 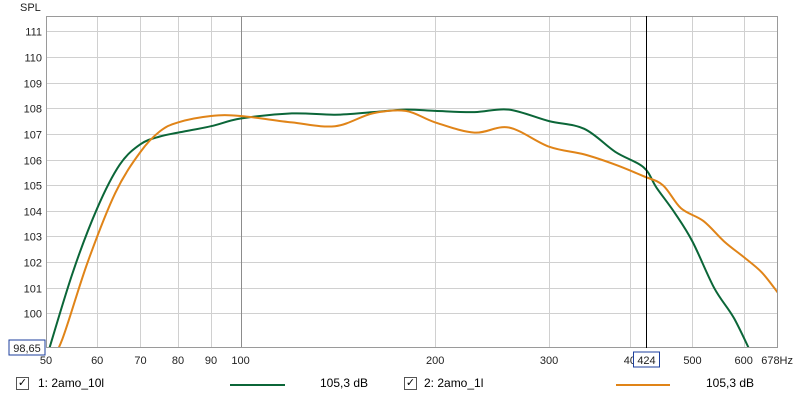 What do you see at coordinates (33, 110) in the screenshot?
I see `y-tick-label: 108` at bounding box center [33, 110].